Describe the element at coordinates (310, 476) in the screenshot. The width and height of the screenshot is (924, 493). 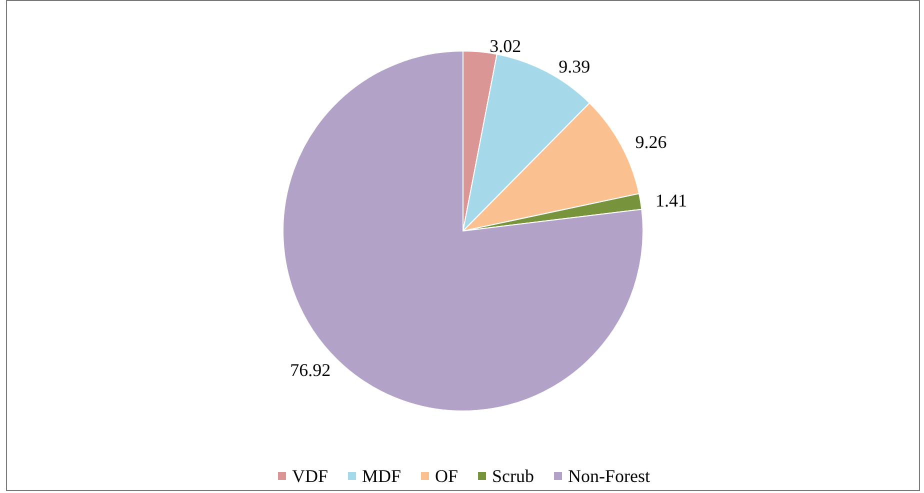
I see `legend-label: VDF` at that location.